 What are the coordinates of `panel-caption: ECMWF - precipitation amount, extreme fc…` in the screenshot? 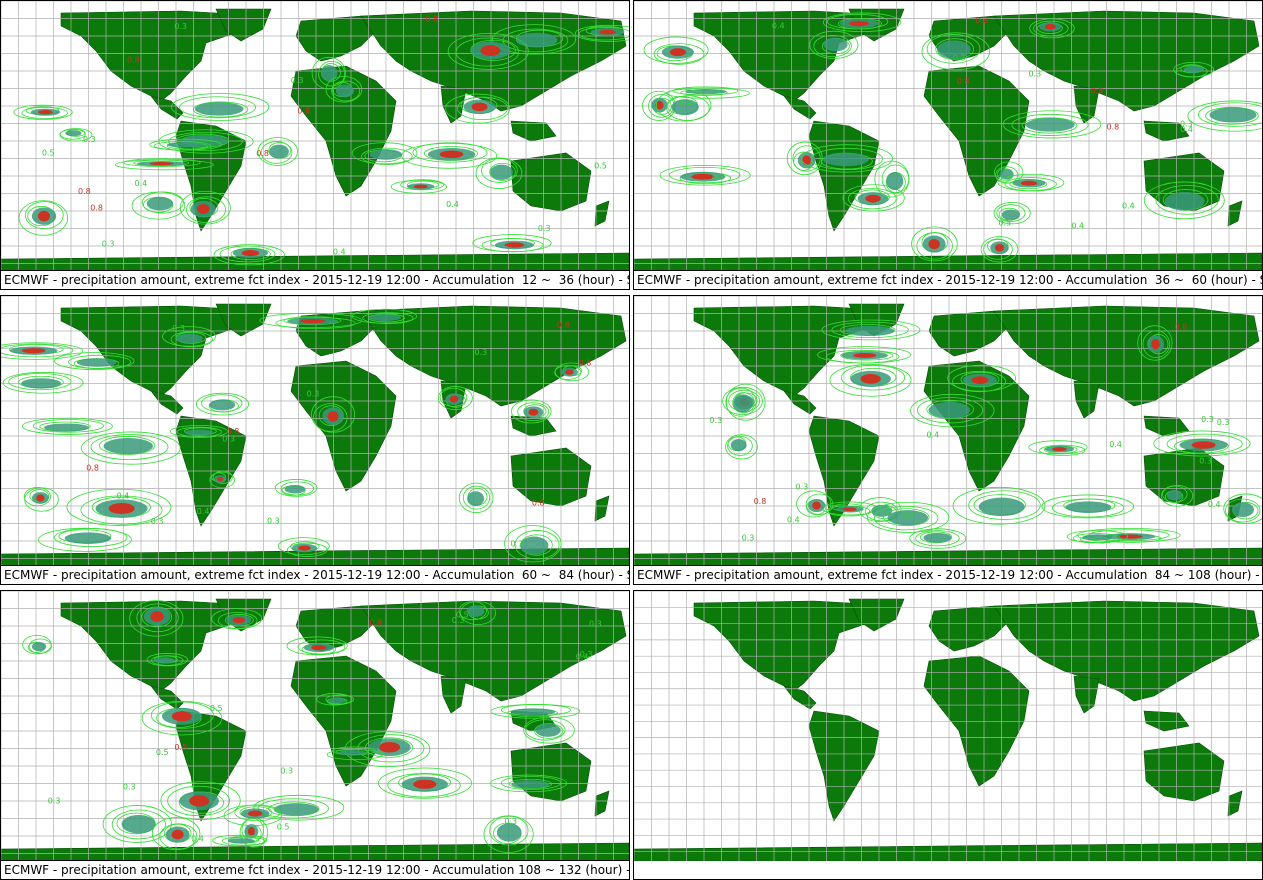 It's located at (315, 574).